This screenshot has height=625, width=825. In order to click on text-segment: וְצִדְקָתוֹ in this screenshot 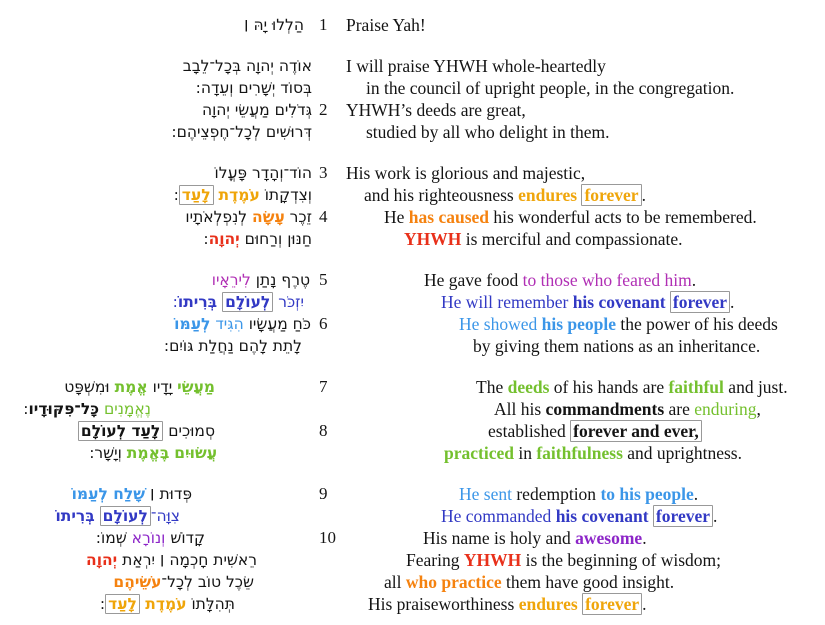, I will do `click(285, 195)`.